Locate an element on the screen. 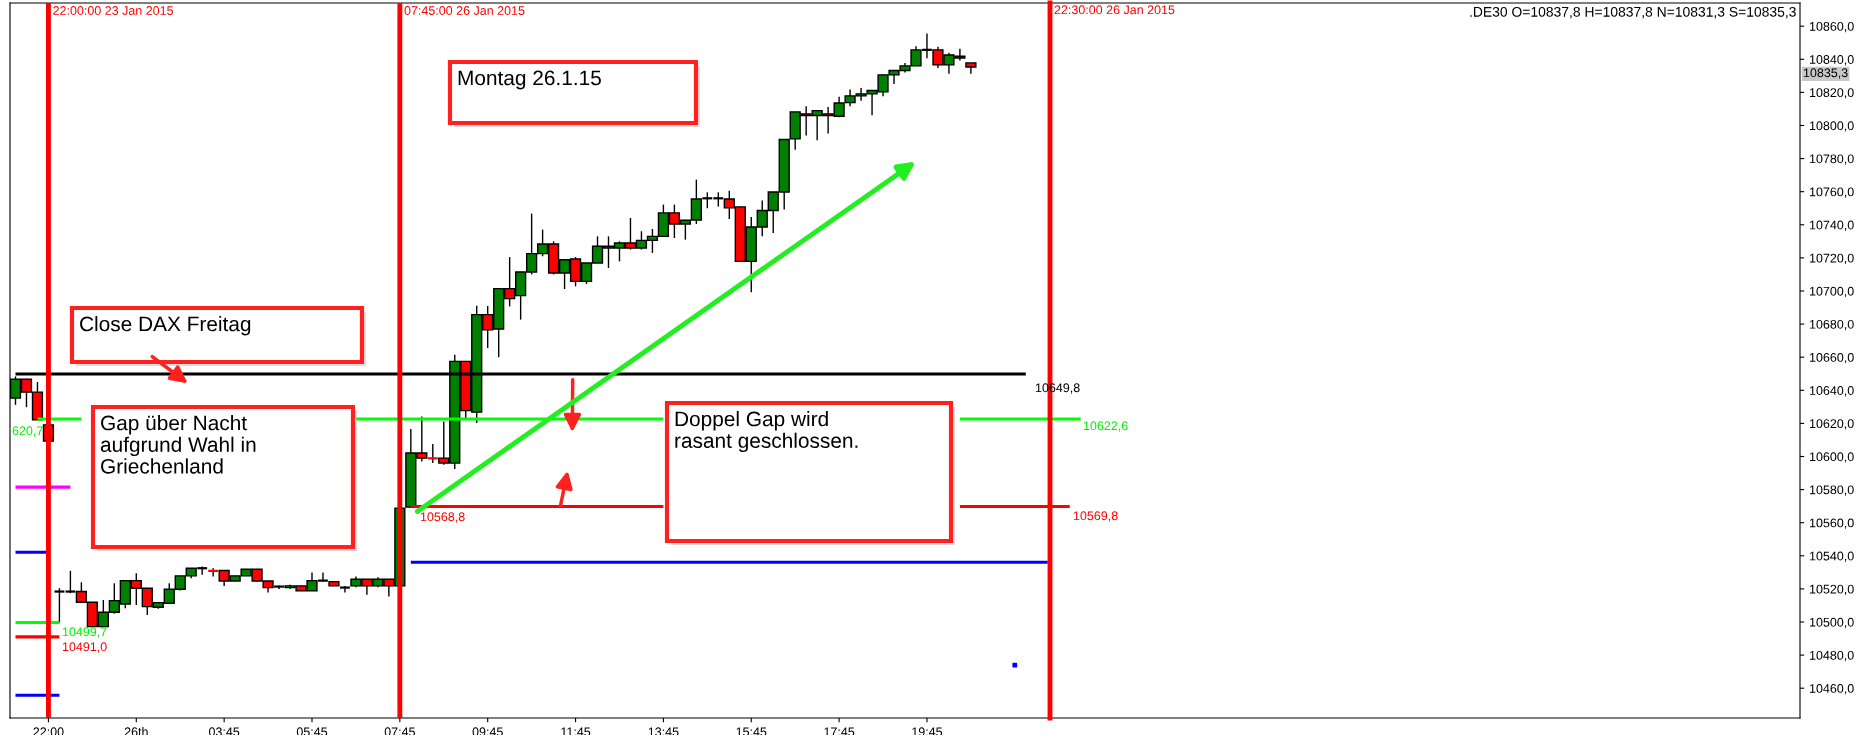  y-tick-label: 10520,0 is located at coordinates (1831, 590).